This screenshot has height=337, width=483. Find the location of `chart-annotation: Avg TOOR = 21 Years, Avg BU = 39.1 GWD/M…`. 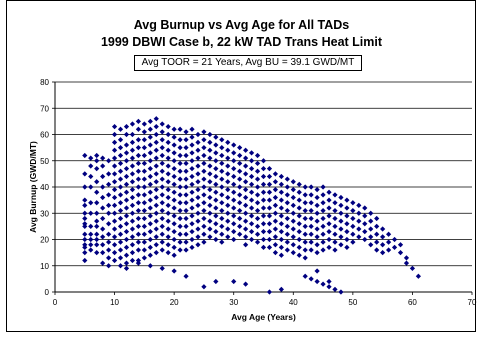

chart-annotation: Avg TOOR = 21 Years, Avg BU = 39.1 GWD/M… is located at coordinates (248, 63).